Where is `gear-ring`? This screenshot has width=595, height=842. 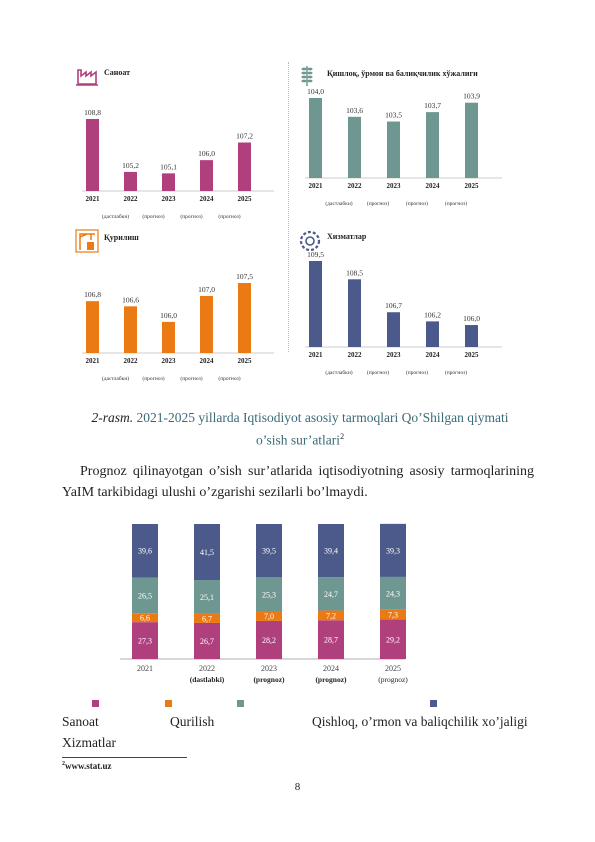
gear-ring is located at coordinates (310, 241).